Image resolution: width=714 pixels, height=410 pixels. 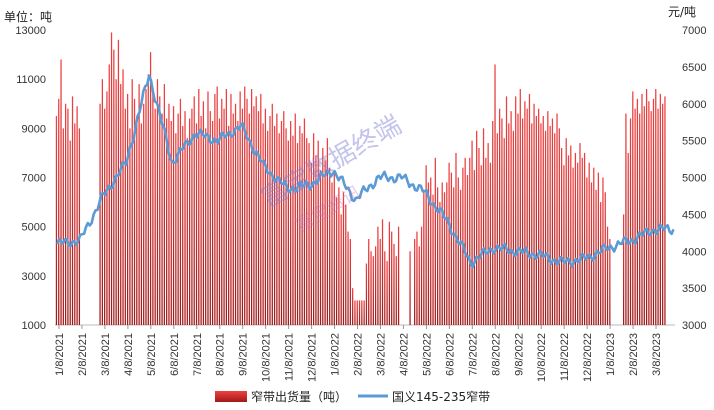 What do you see at coordinates (221, 354) in the screenshot?
I see `x-tick-label: 8/8/2021` at bounding box center [221, 354].